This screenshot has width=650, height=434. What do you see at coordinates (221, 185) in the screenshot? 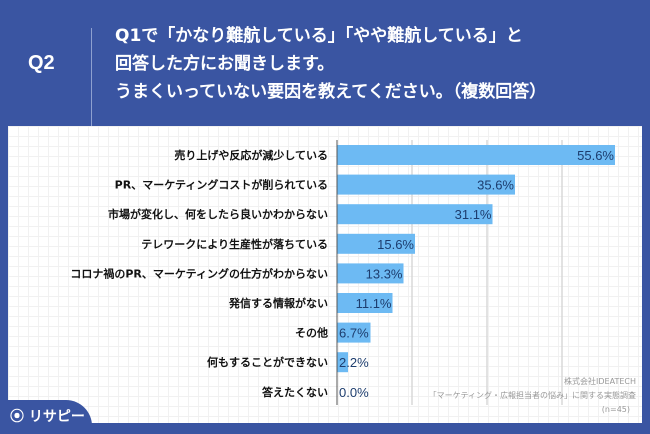
I see `category-label: PR、マーケティングコストが削られている` at bounding box center [221, 185].